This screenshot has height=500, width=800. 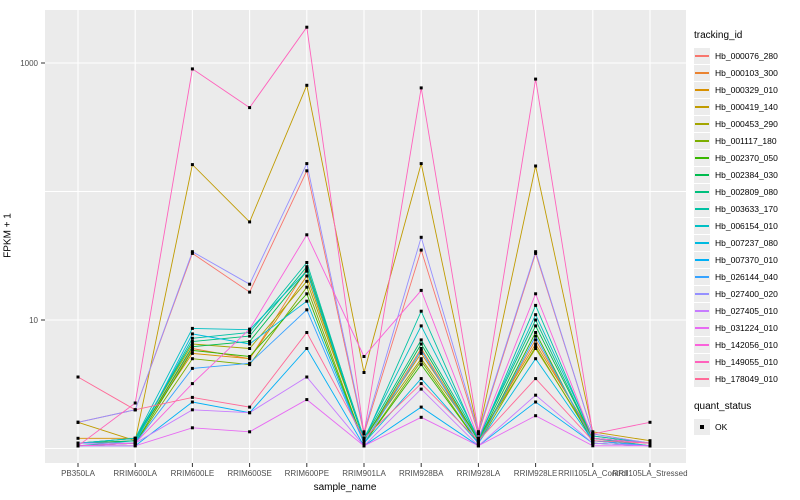 I want to click on legend-label: Hb_178049_010, so click(x=746, y=378).